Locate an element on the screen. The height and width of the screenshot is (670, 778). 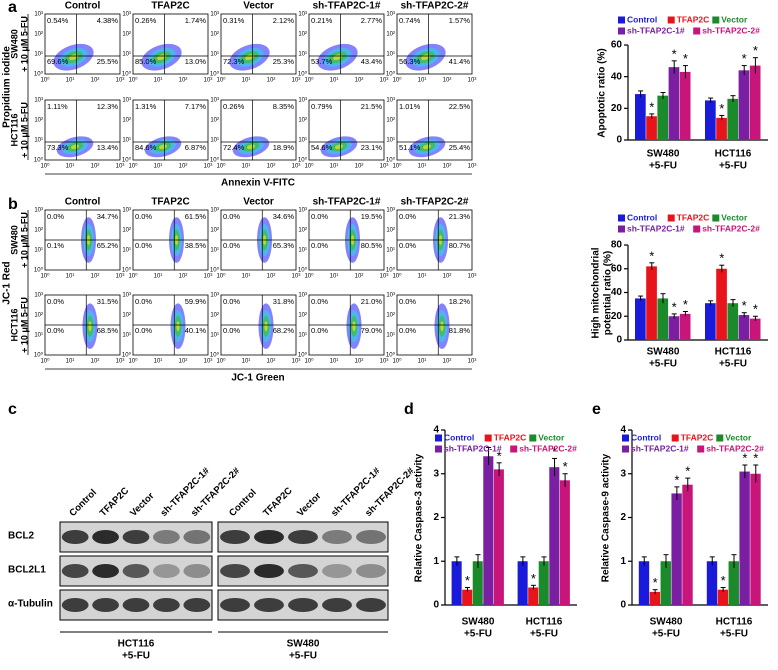
row-label: HCT116 + 10 μM 5-FU is located at coordinates (19, 325).